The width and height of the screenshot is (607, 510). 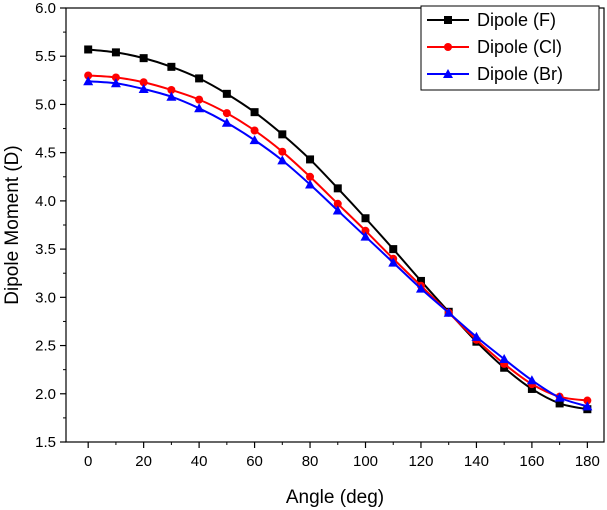 I want to click on legend-marker-dipole-f, so click(x=448, y=20).